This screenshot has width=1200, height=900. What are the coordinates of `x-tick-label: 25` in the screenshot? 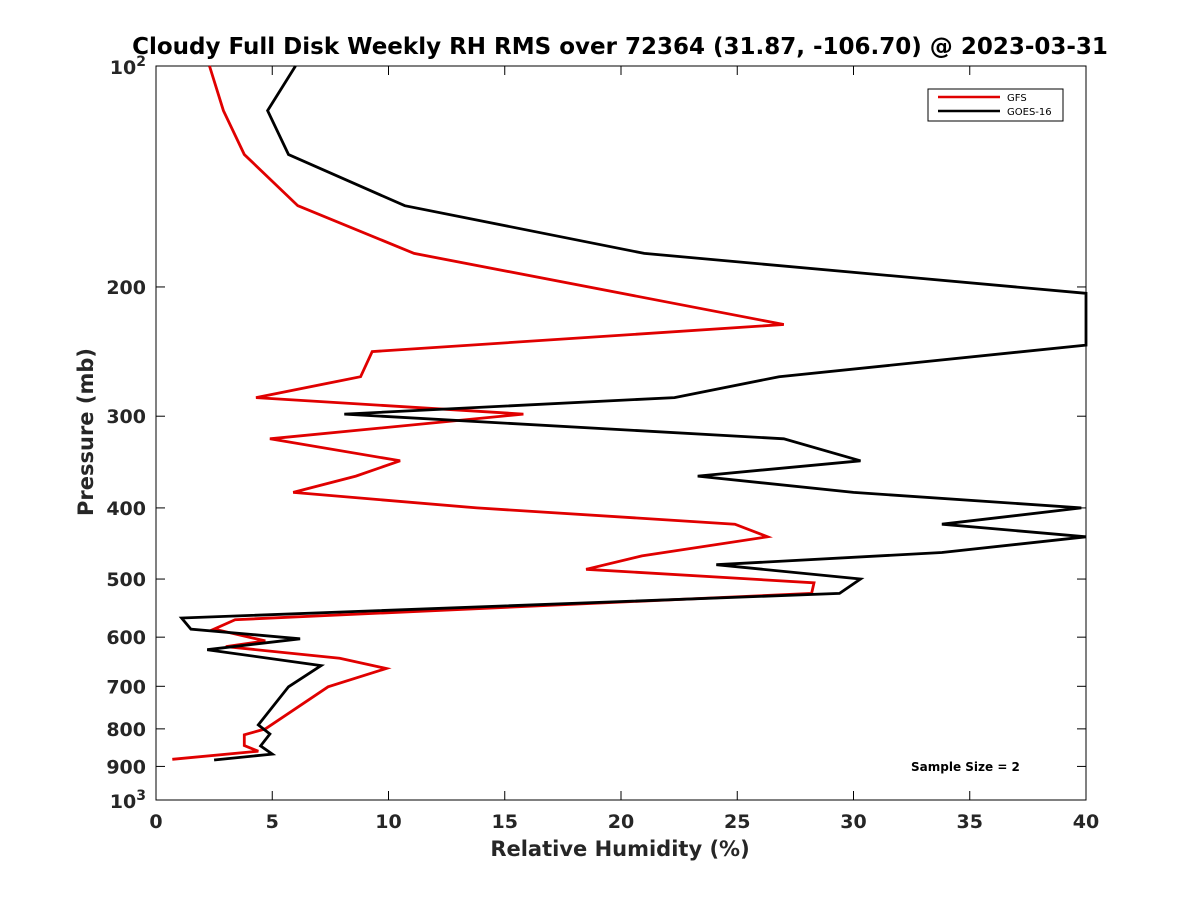 It's located at (737, 822).